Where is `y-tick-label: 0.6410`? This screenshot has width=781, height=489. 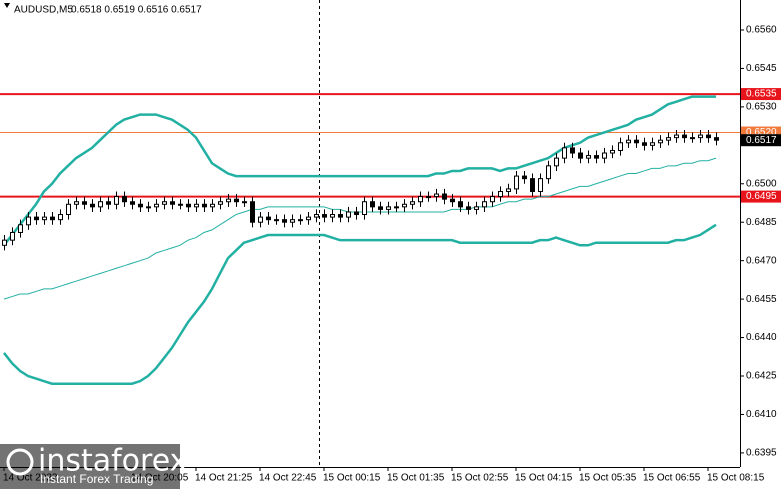 y-tick-label: 0.6410 is located at coordinates (761, 414).